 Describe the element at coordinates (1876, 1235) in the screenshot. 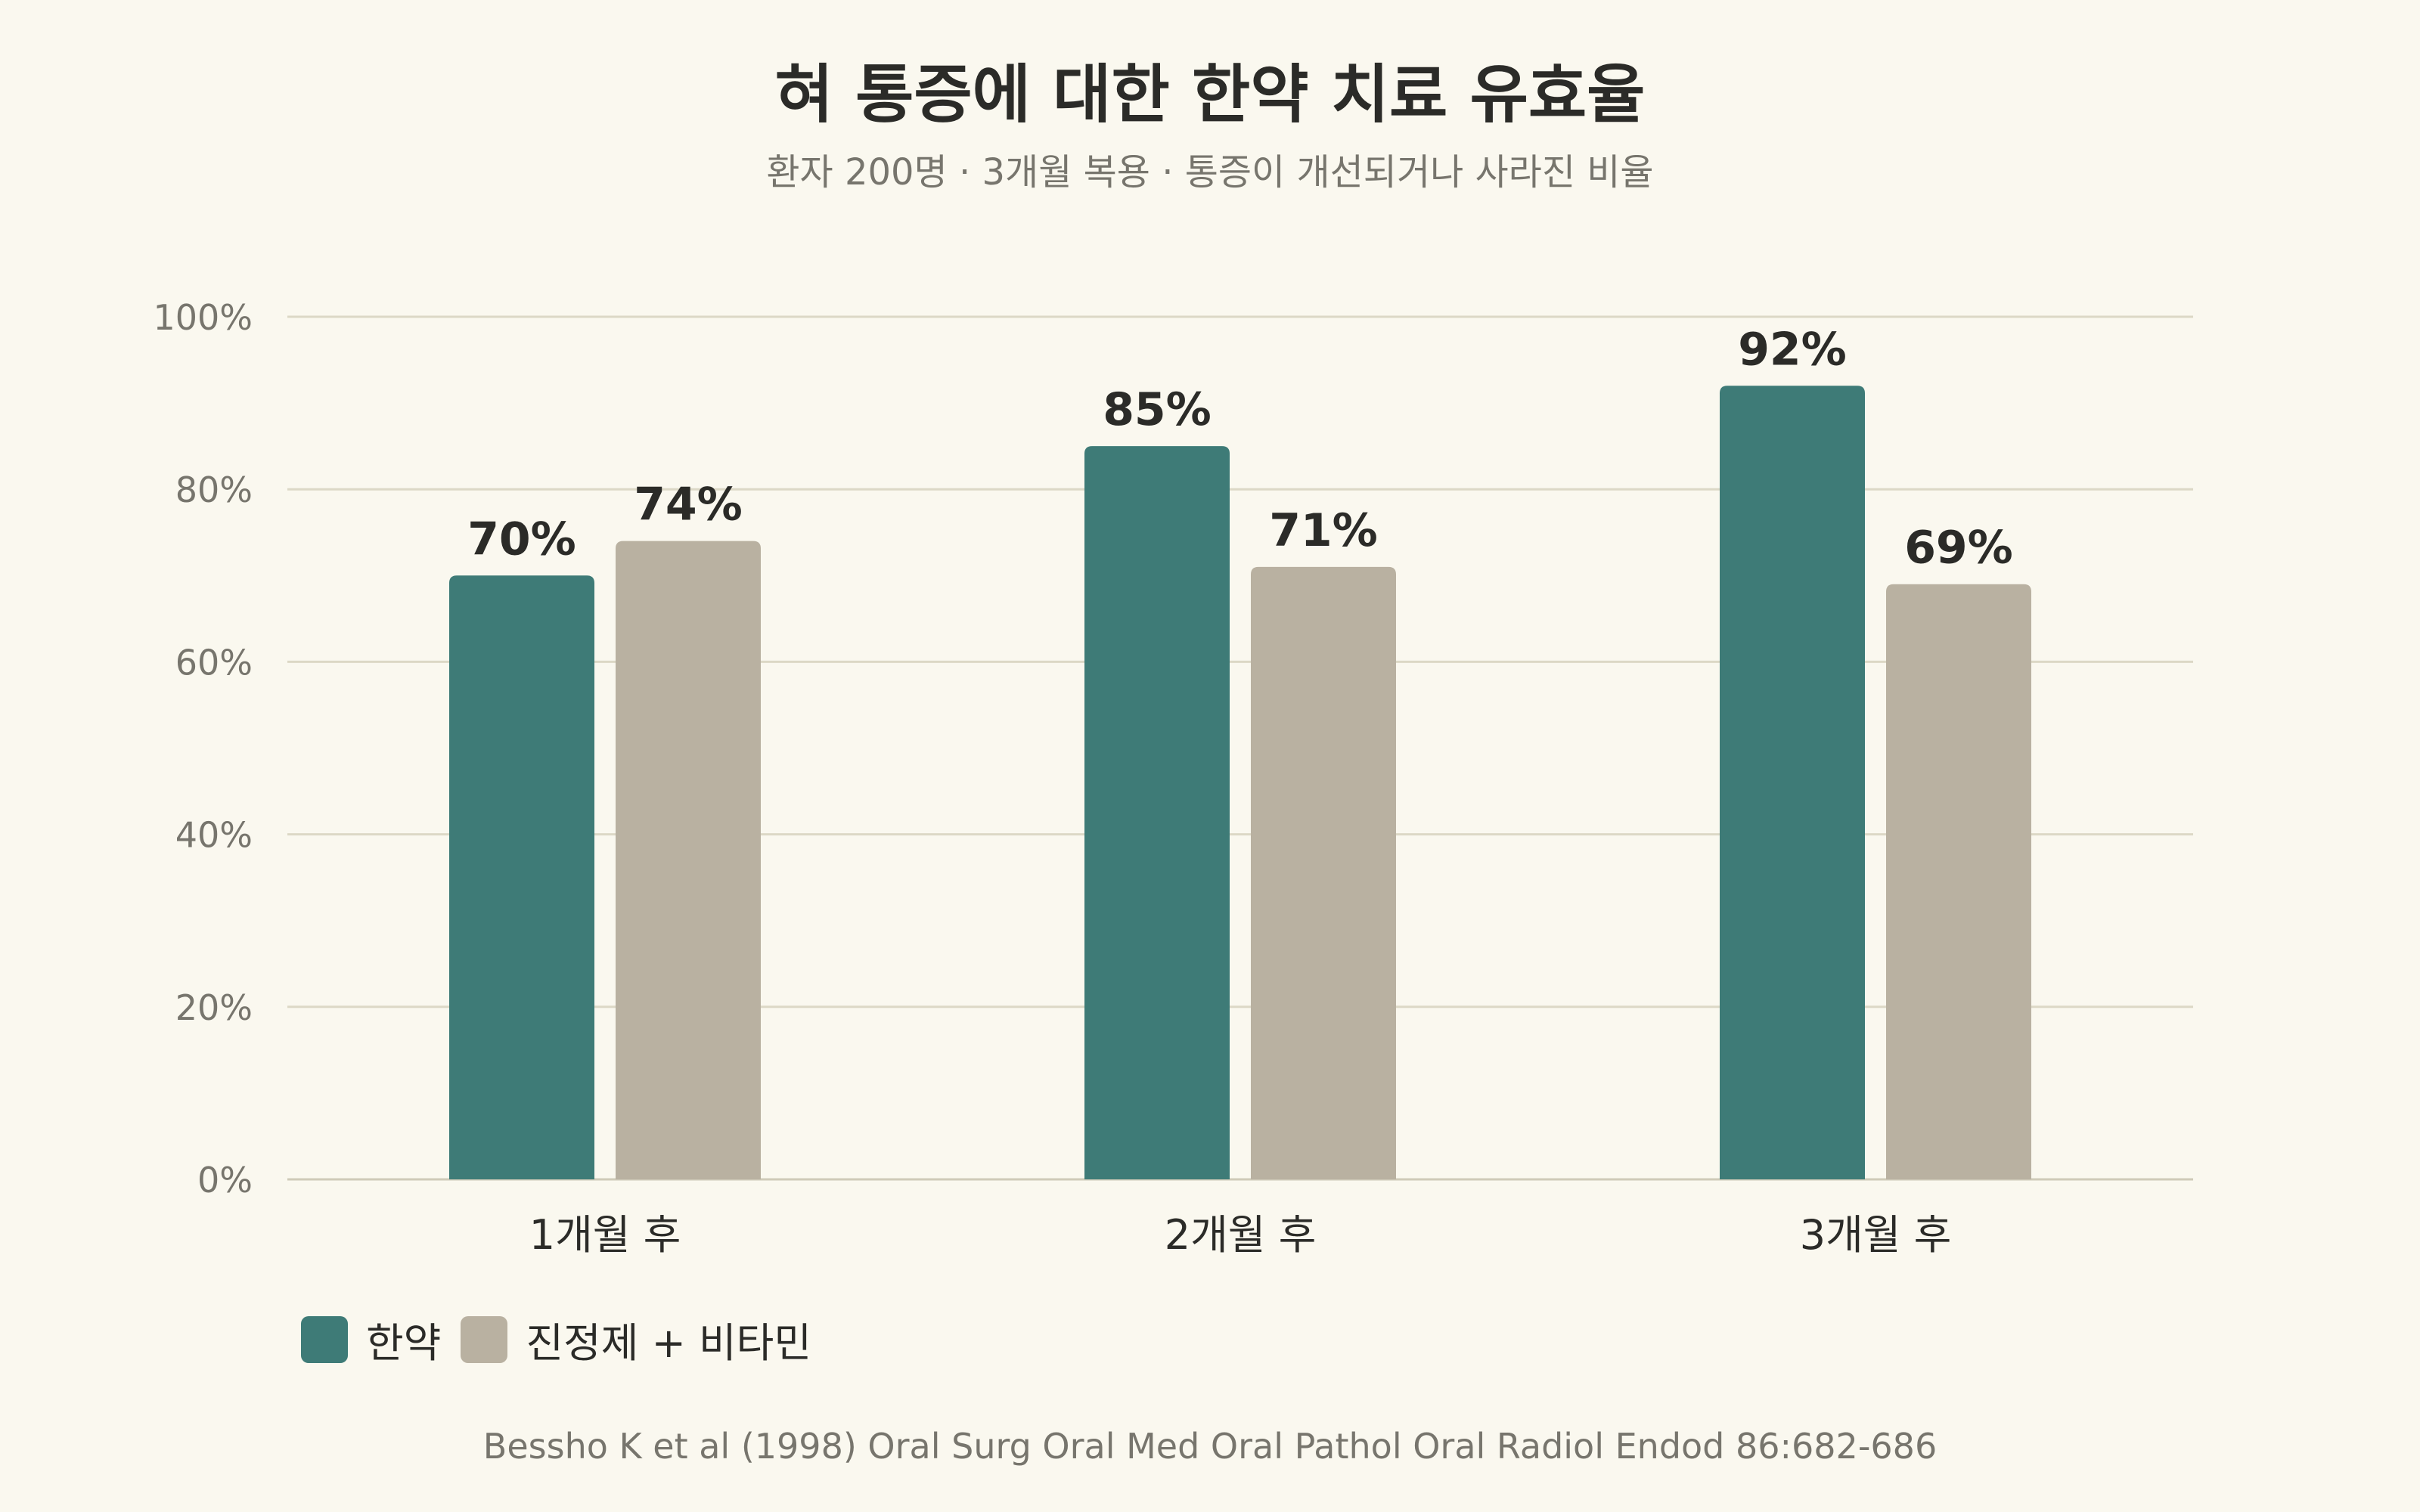

I see `x-tick-label: 3개월 후` at that location.